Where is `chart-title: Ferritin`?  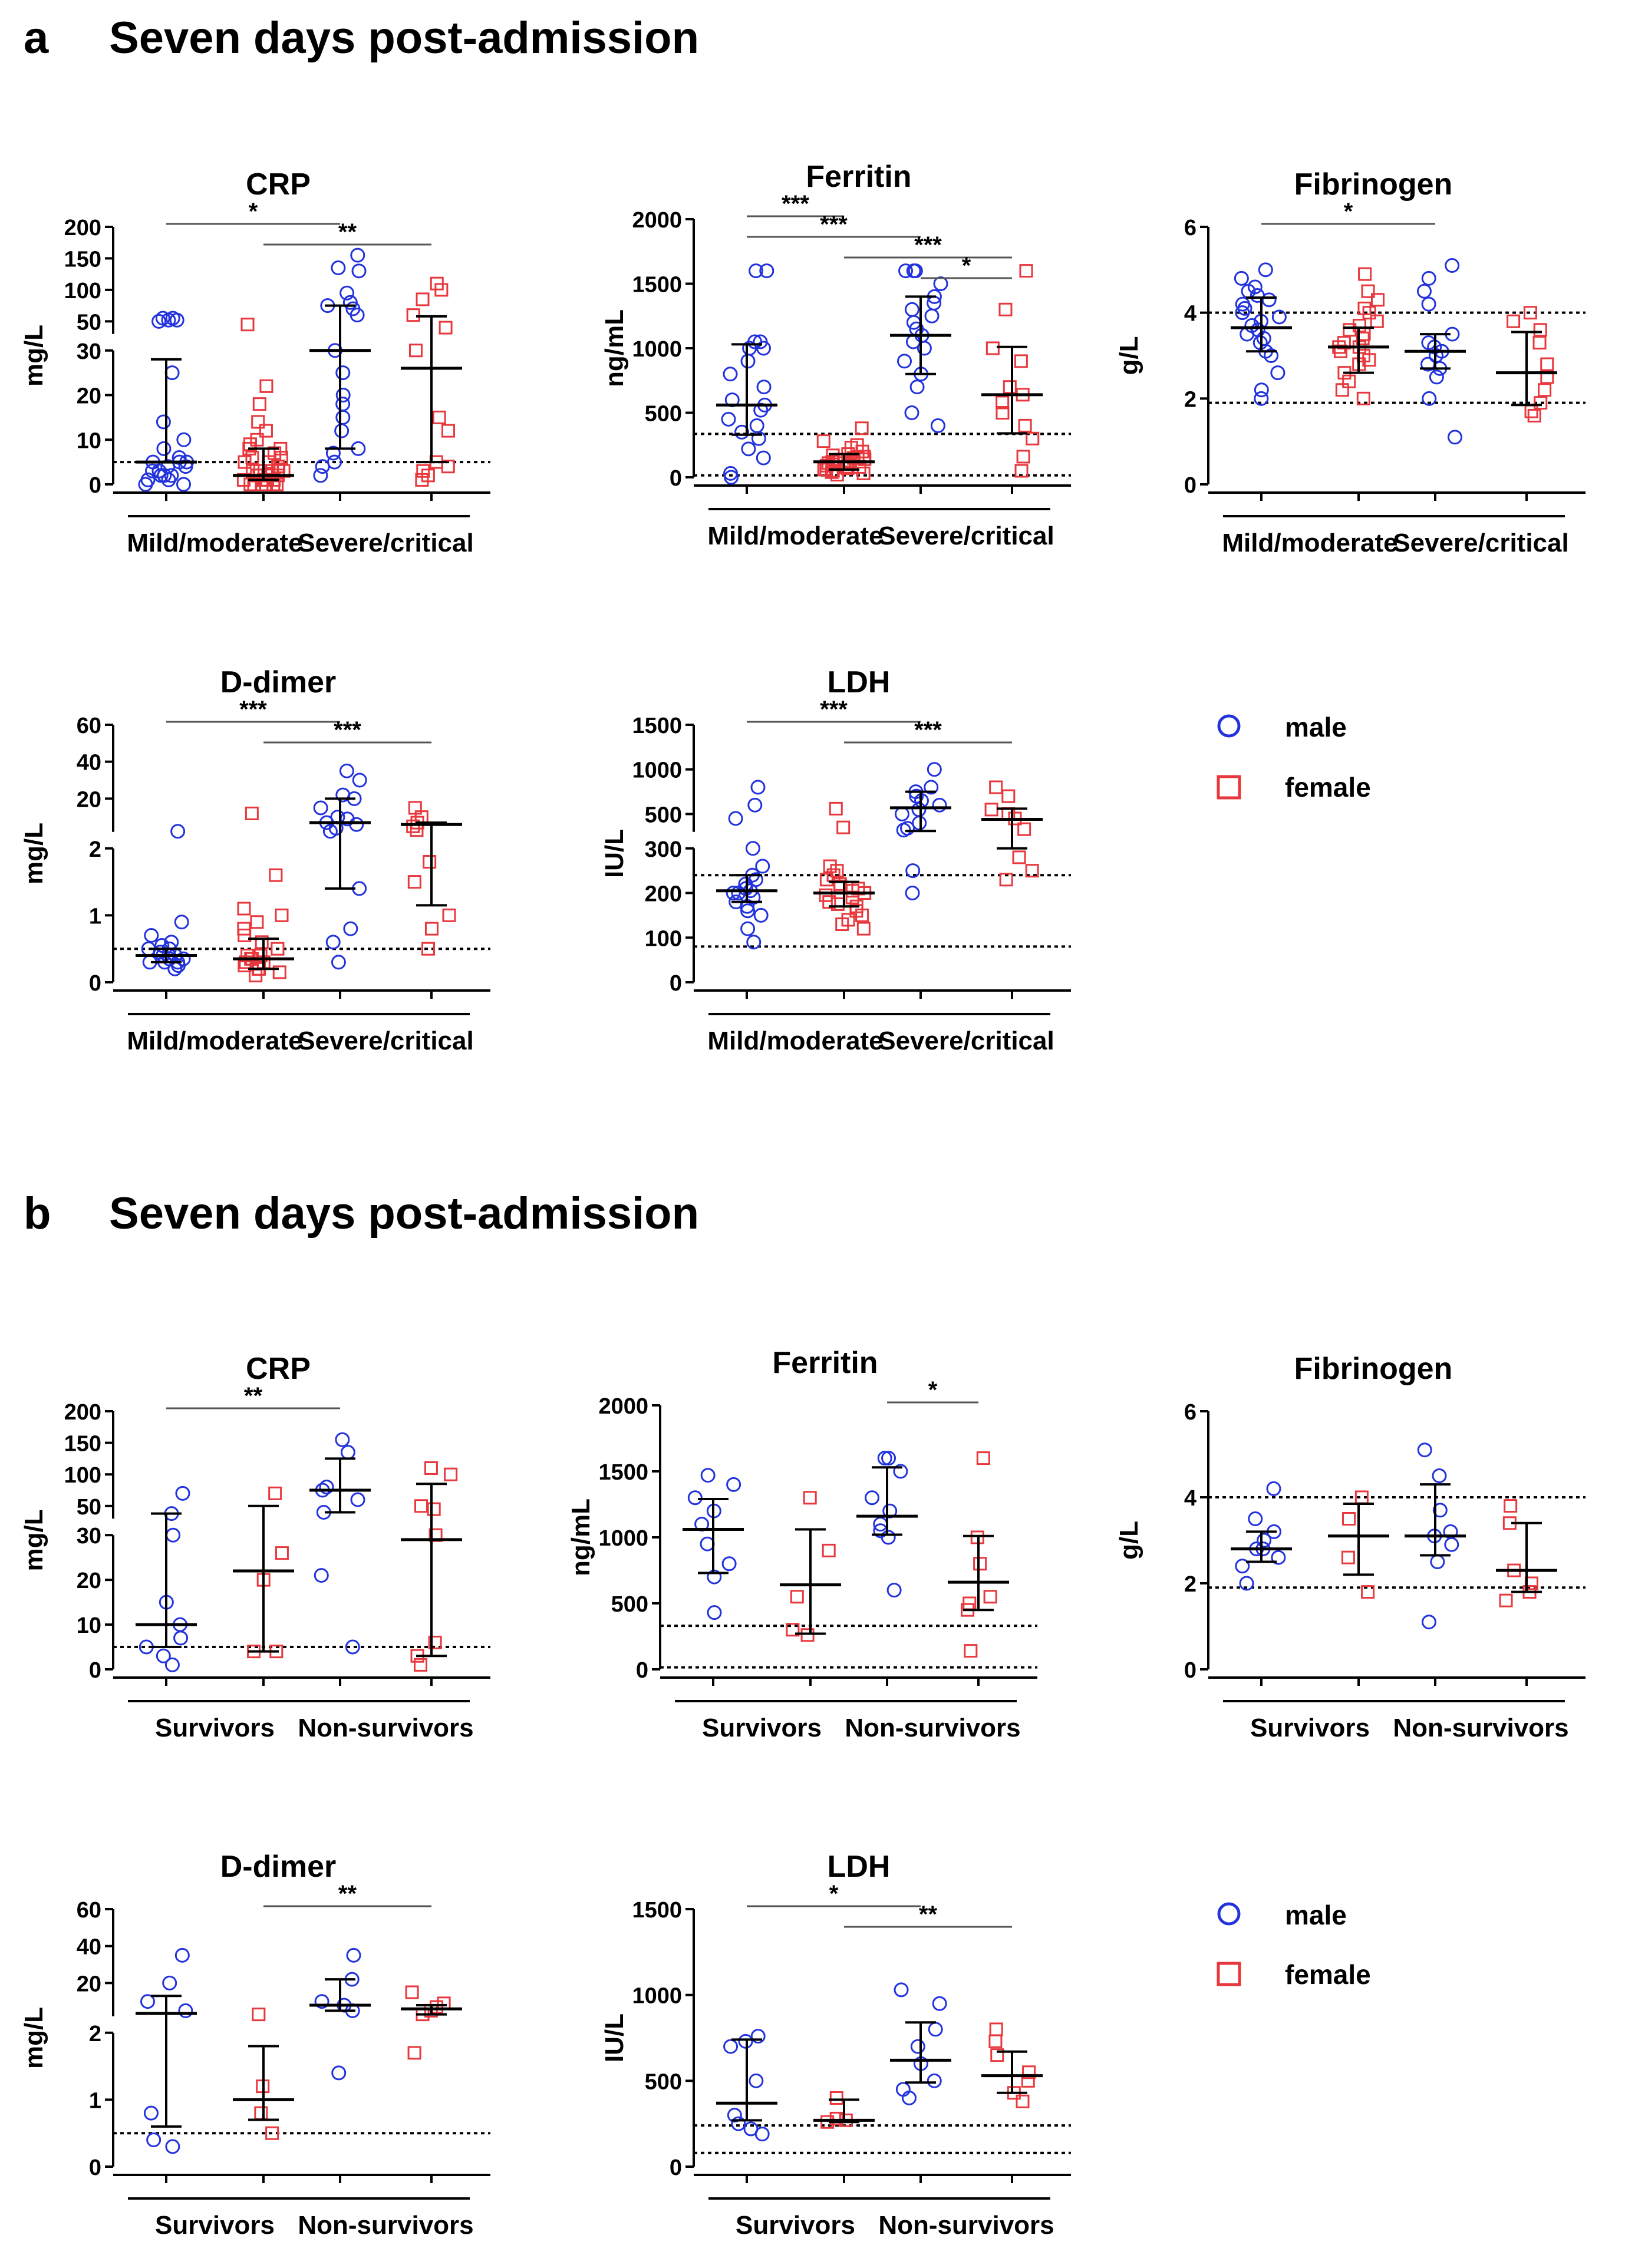 chart-title: Ferritin is located at coordinates (858, 177).